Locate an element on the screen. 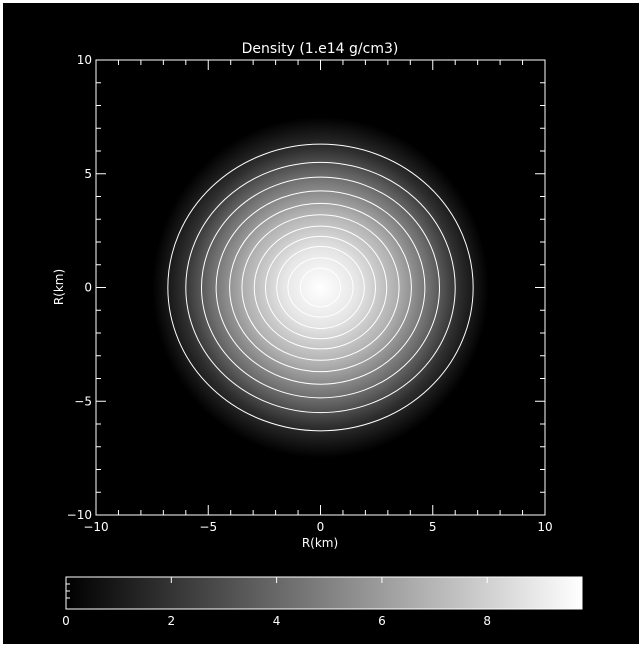  x-tick-label: −10 is located at coordinates (95, 527).